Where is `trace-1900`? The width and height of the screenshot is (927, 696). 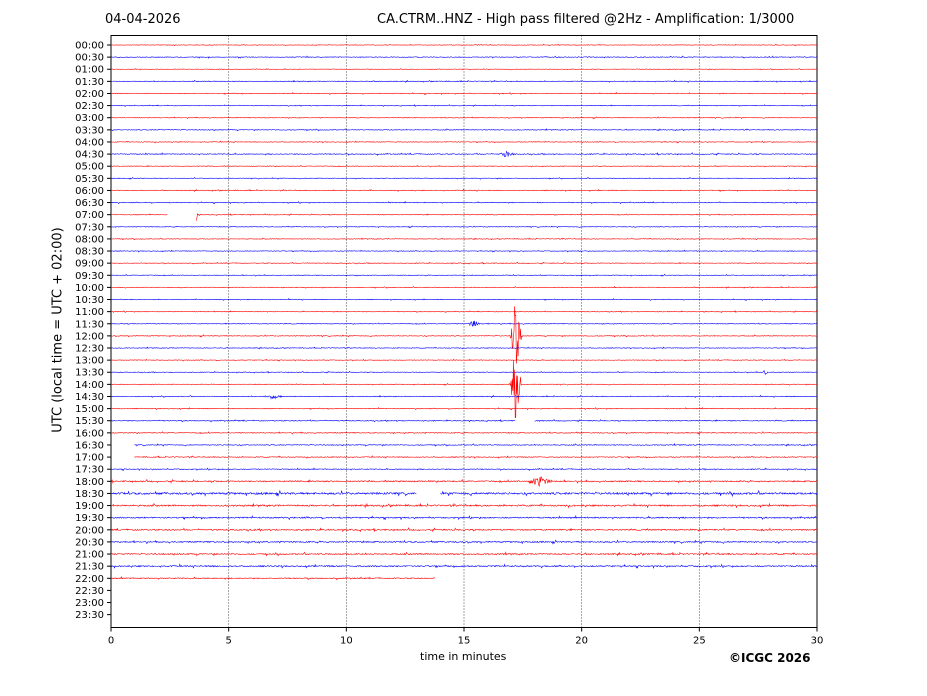 trace-1900 is located at coordinates (464, 505).